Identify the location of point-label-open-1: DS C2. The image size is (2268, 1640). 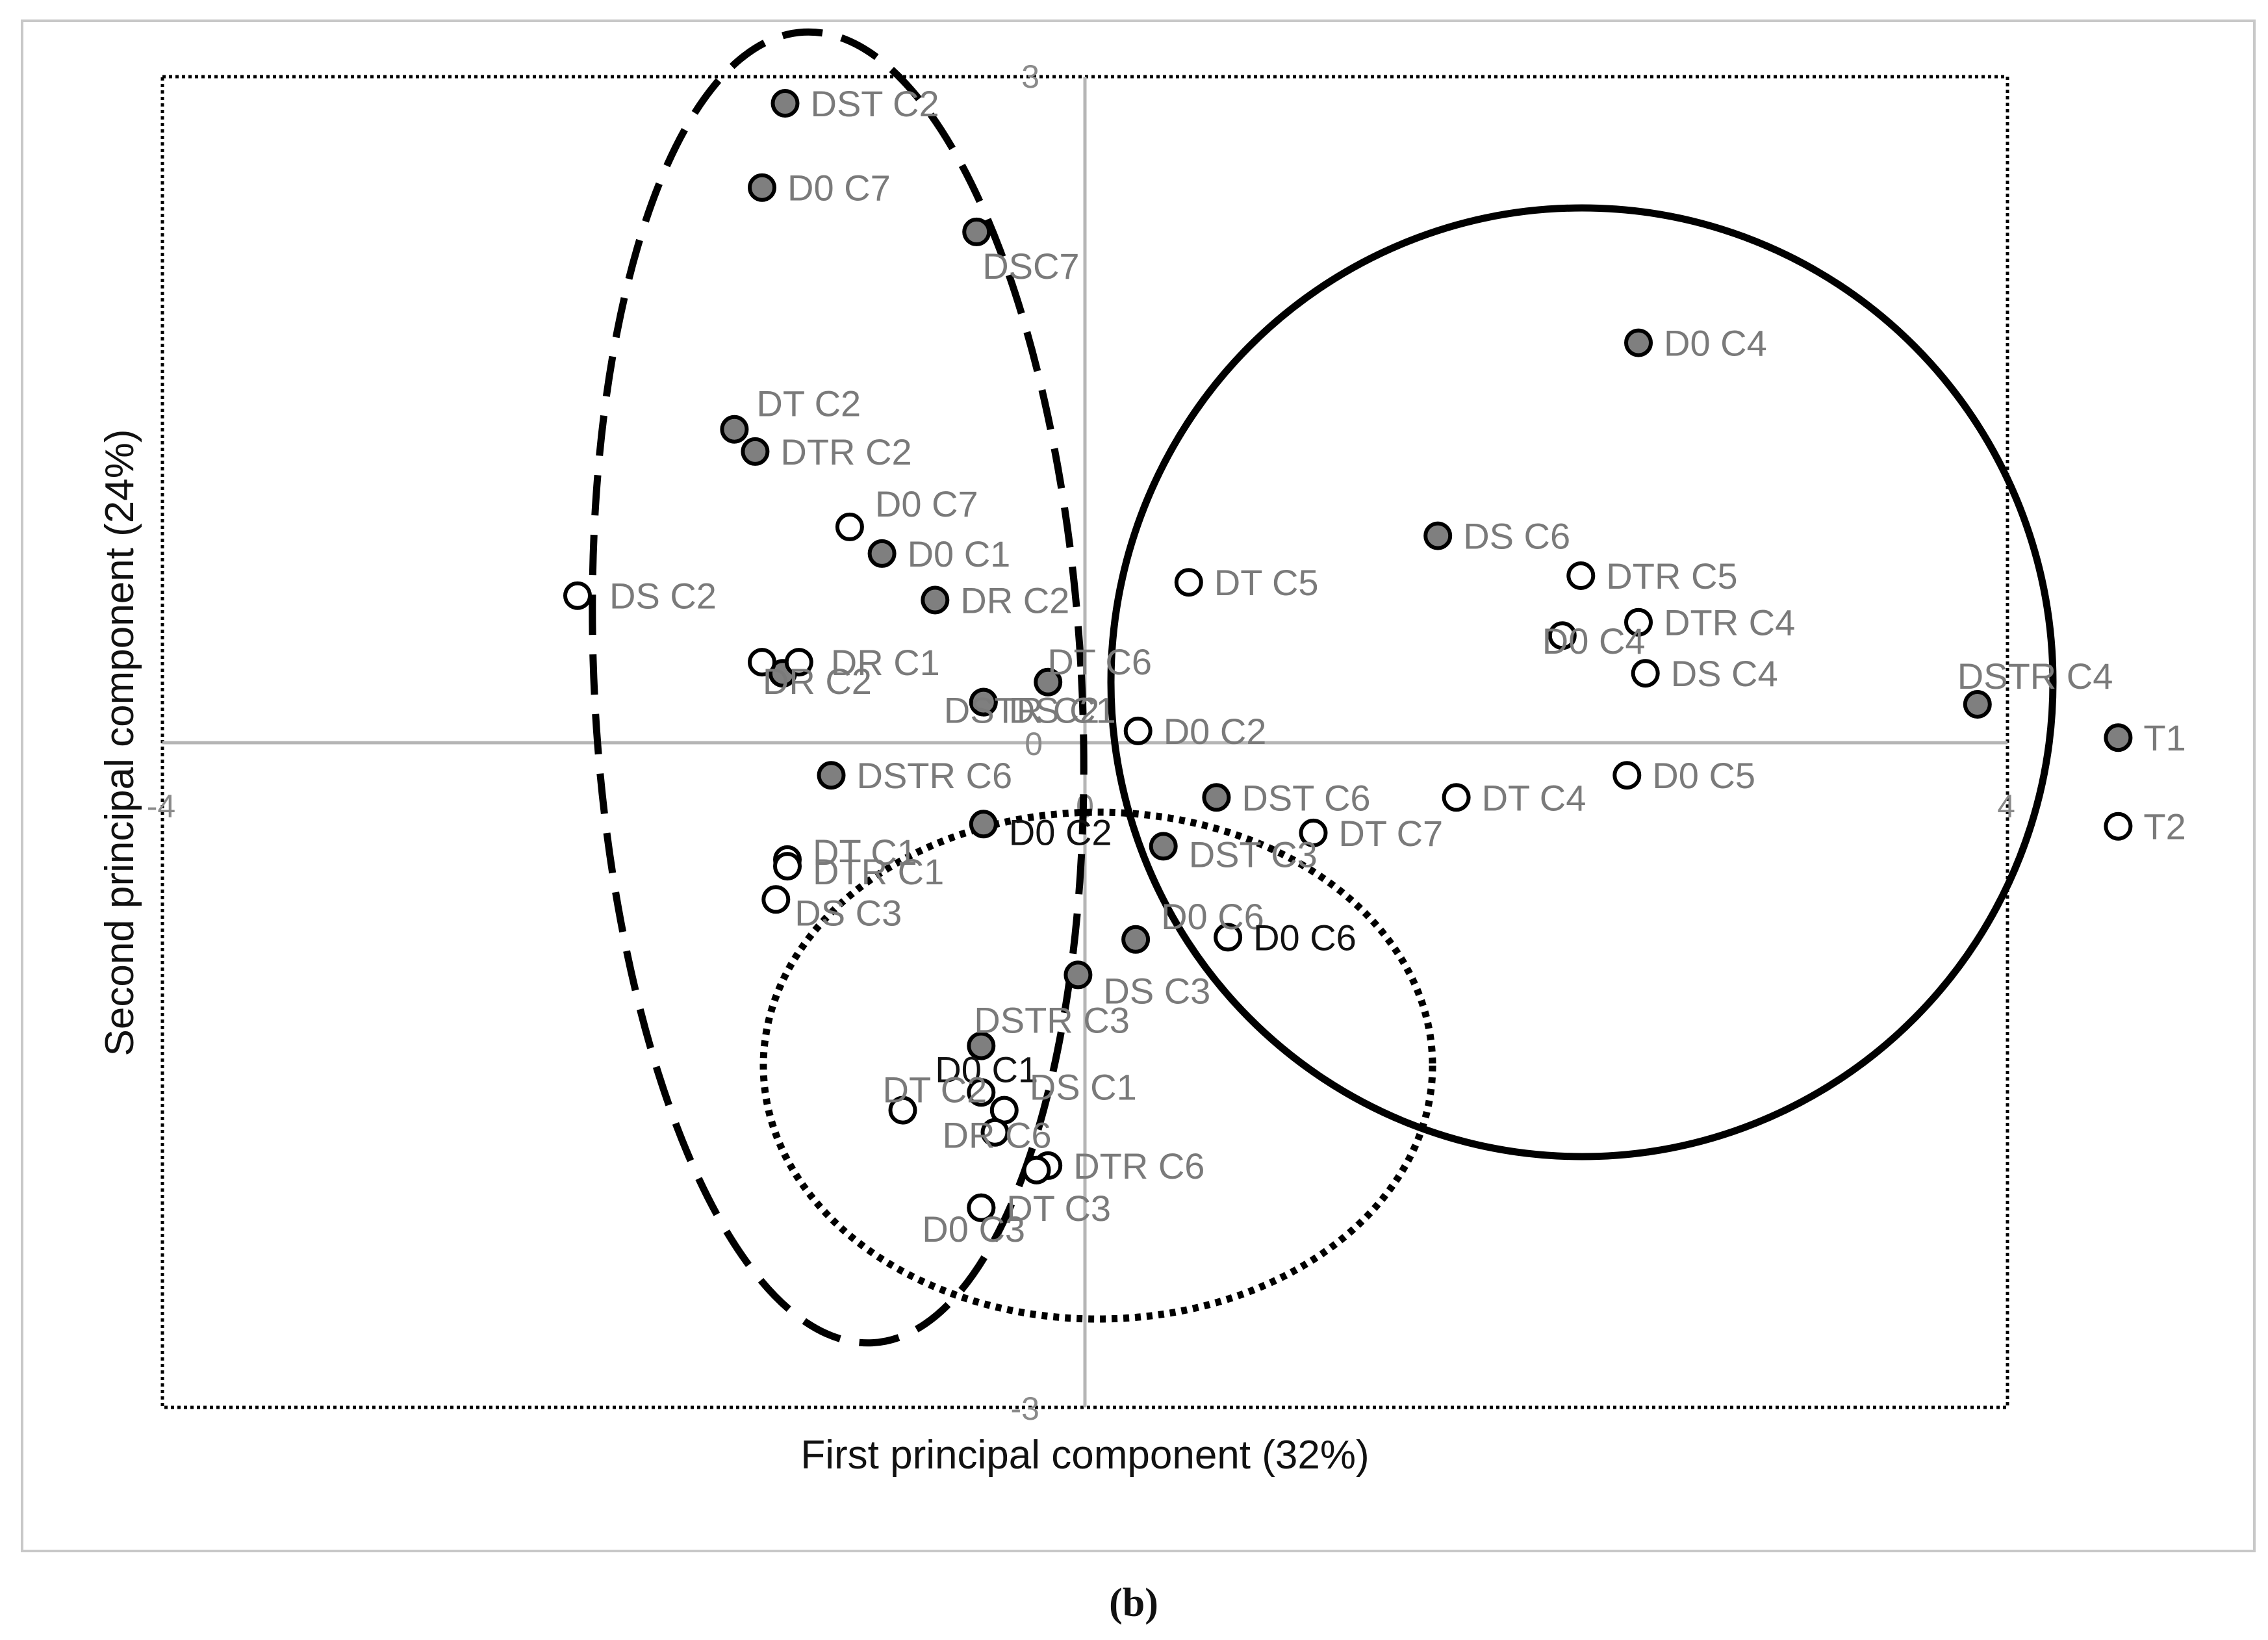
(663, 596).